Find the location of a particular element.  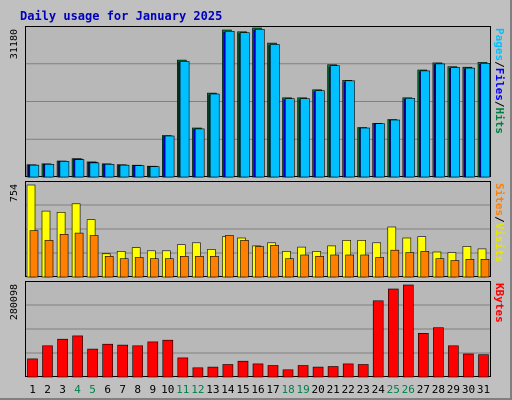

x-tick-label-day-18: 18 is located at coordinates (287, 389).